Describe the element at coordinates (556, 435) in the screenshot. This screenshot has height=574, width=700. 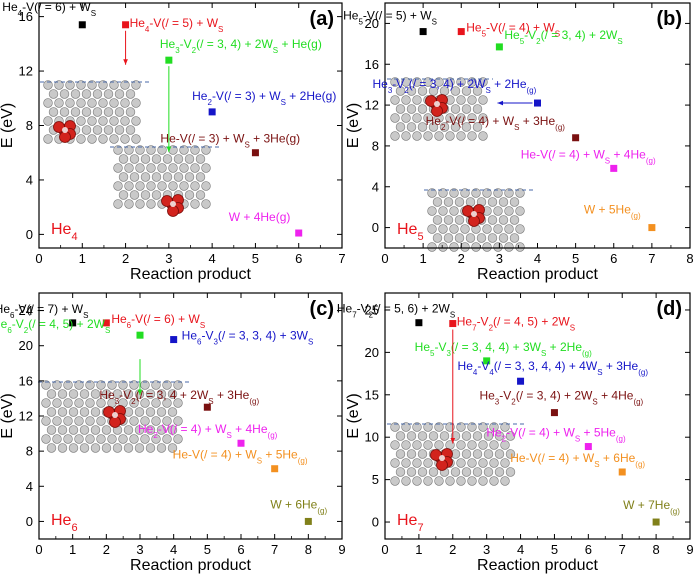
I see `data-label: He2-V(/ = 4) + WS + 5He(g)` at that location.